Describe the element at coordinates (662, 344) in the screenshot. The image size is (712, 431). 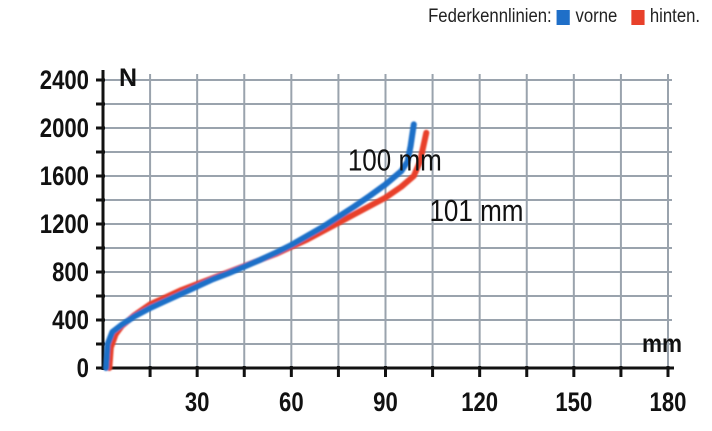
I see `x-axis-title: mm` at that location.